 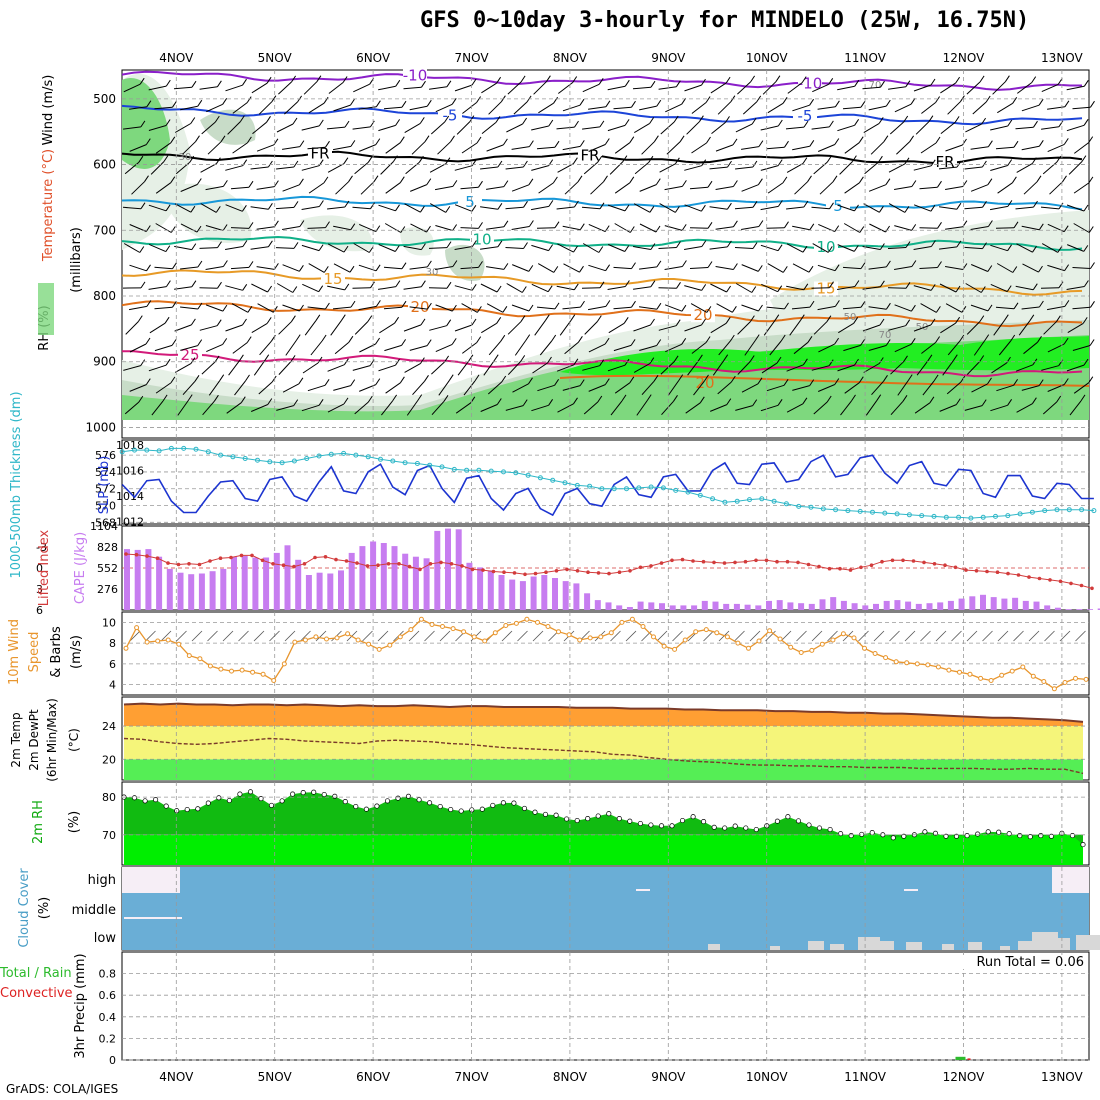 I want to click on temp-tick-label: 20, so click(x=109, y=759).